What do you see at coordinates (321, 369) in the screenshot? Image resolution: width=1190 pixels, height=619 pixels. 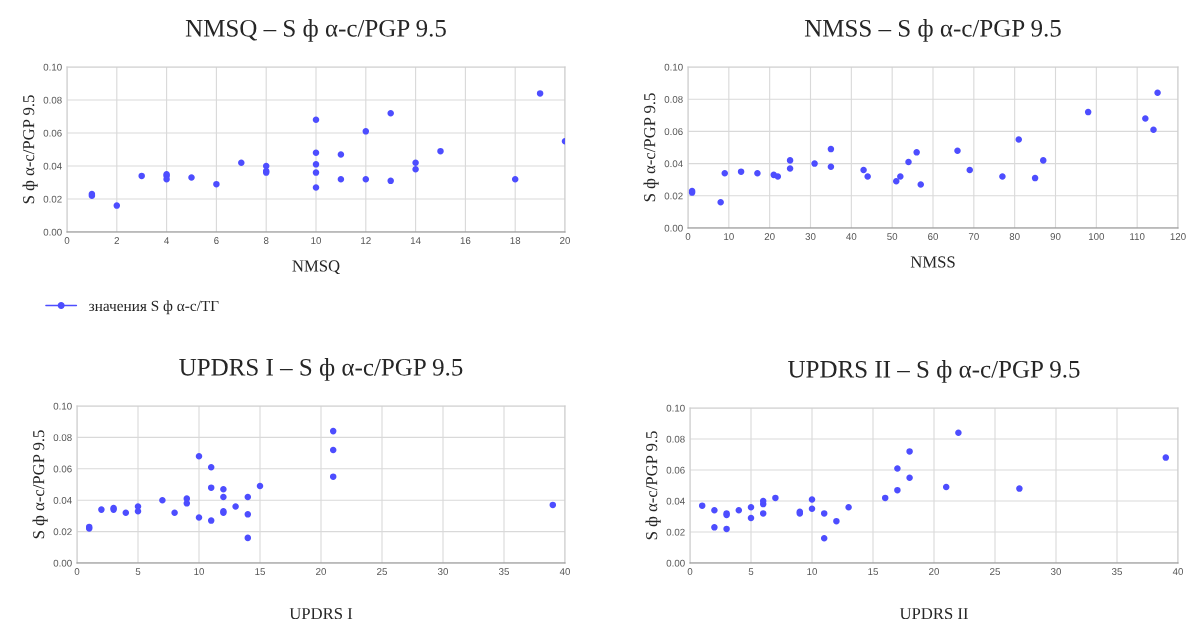 I see `chart-title: UPDRS I – S ф α-c/PGP 9.5` at bounding box center [321, 369].